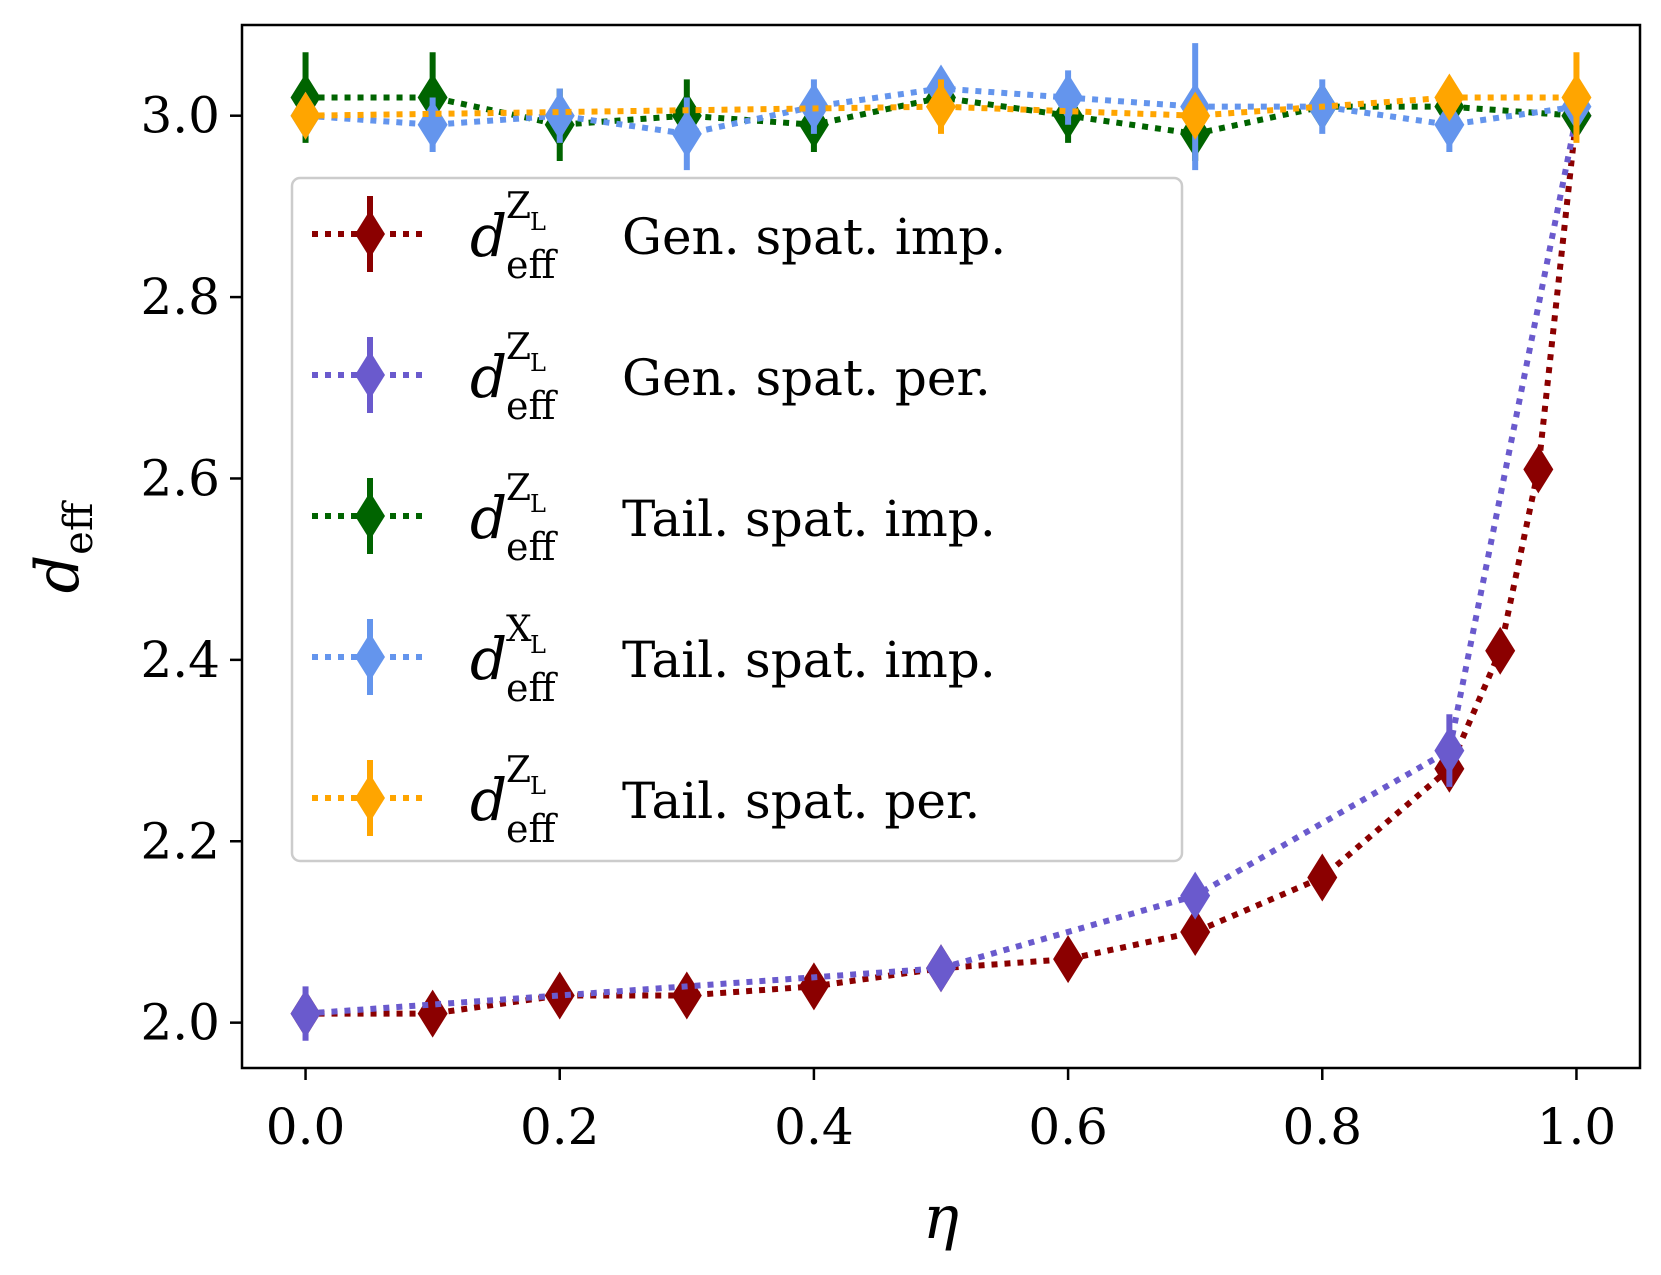  What do you see at coordinates (79, 527) in the screenshot?
I see `y-axis-label-sub: eff` at bounding box center [79, 527].